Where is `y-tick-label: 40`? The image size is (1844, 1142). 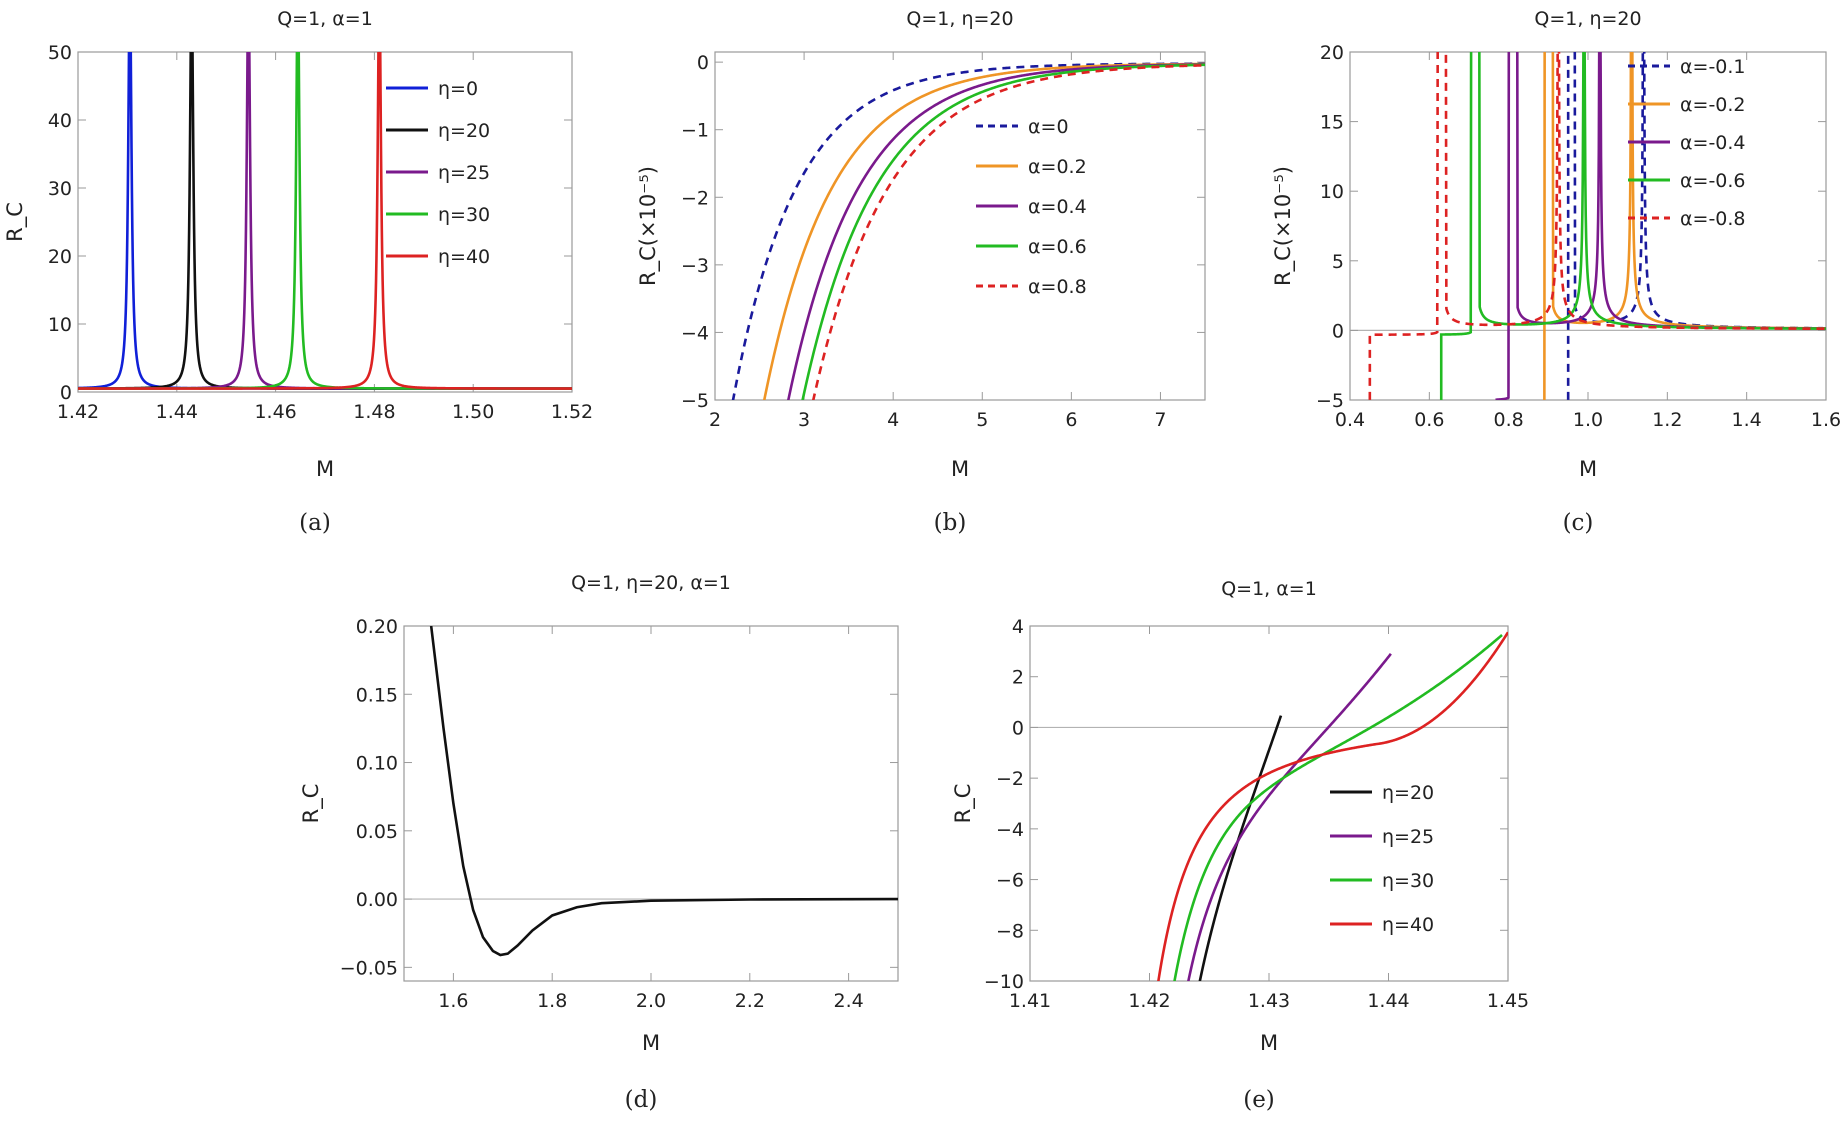 y-tick-label: 40 is located at coordinates (60, 121).